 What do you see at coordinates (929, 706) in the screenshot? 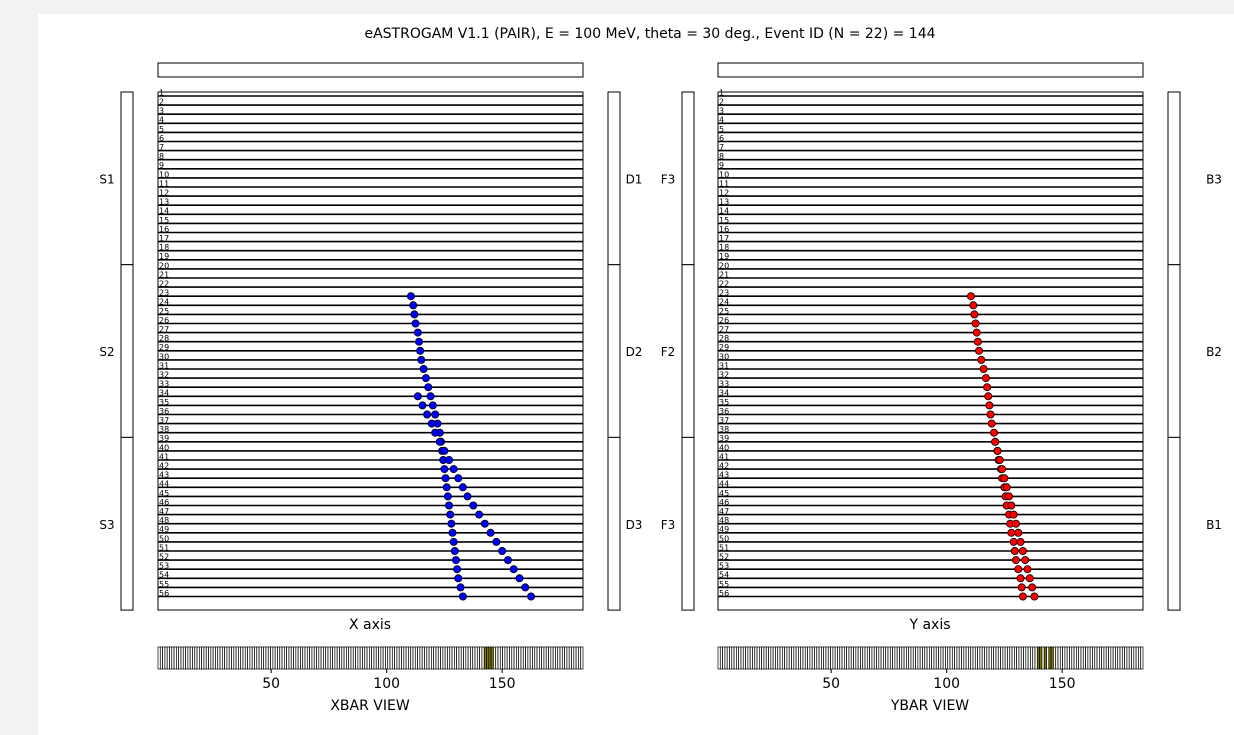
I see `ybar-view-label: YBAR VIEW` at bounding box center [929, 706].